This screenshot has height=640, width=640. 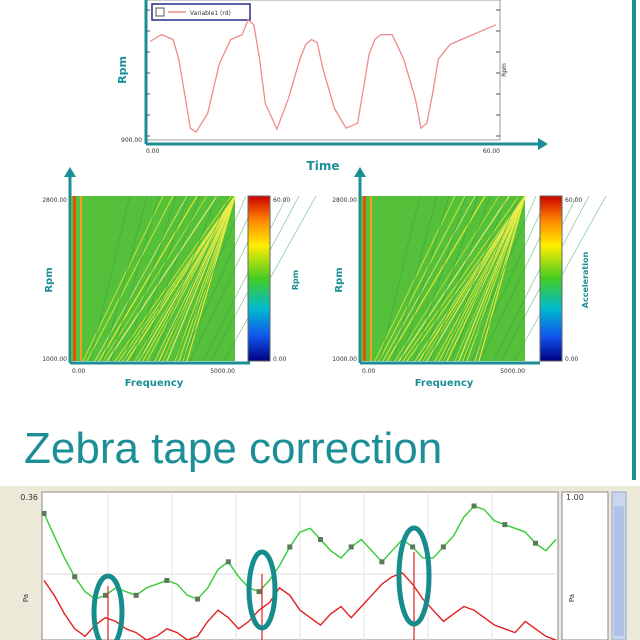 What do you see at coordinates (572, 598) in the screenshot?
I see `right-axis-label: Pa` at bounding box center [572, 598].